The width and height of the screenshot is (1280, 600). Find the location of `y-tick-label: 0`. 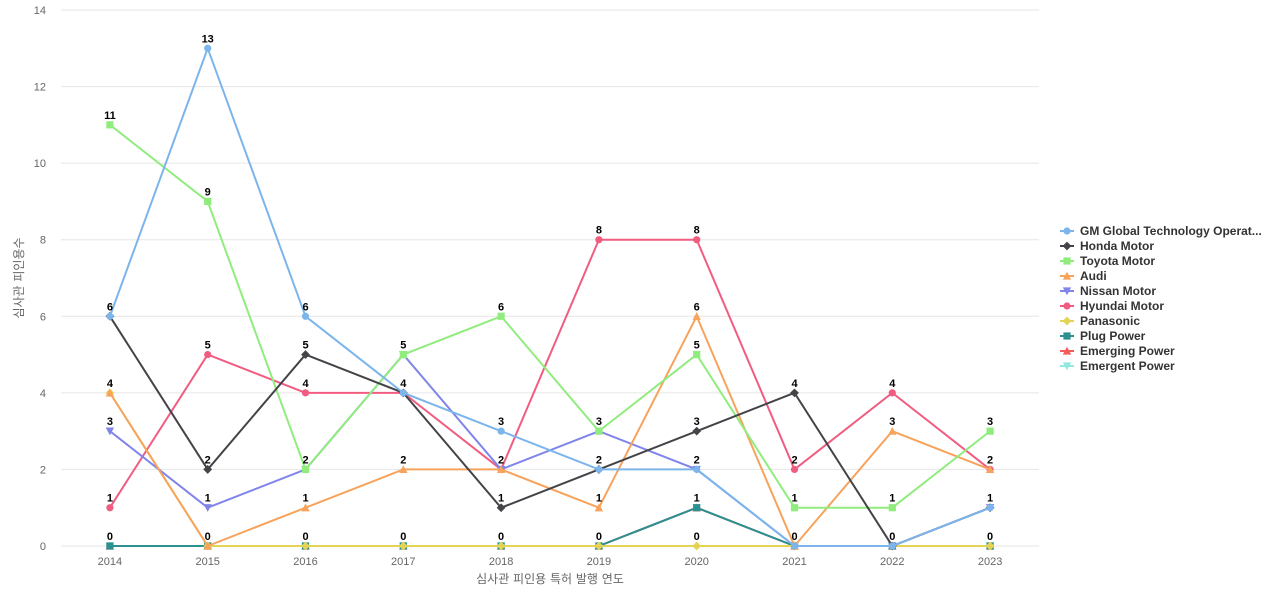

y-tick-label: 0 is located at coordinates (43, 547).